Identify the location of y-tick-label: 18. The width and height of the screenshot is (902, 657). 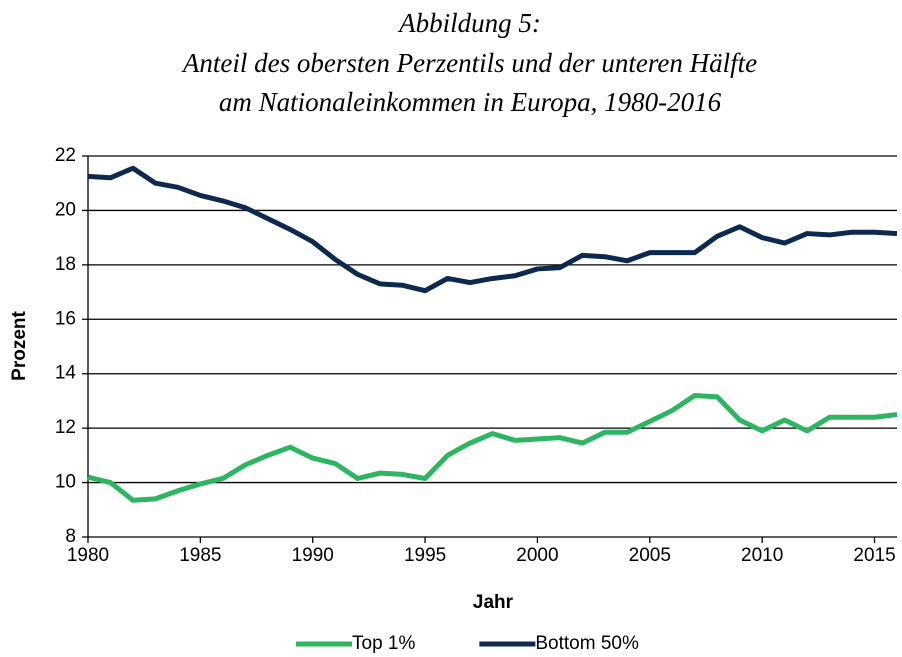
(65, 264).